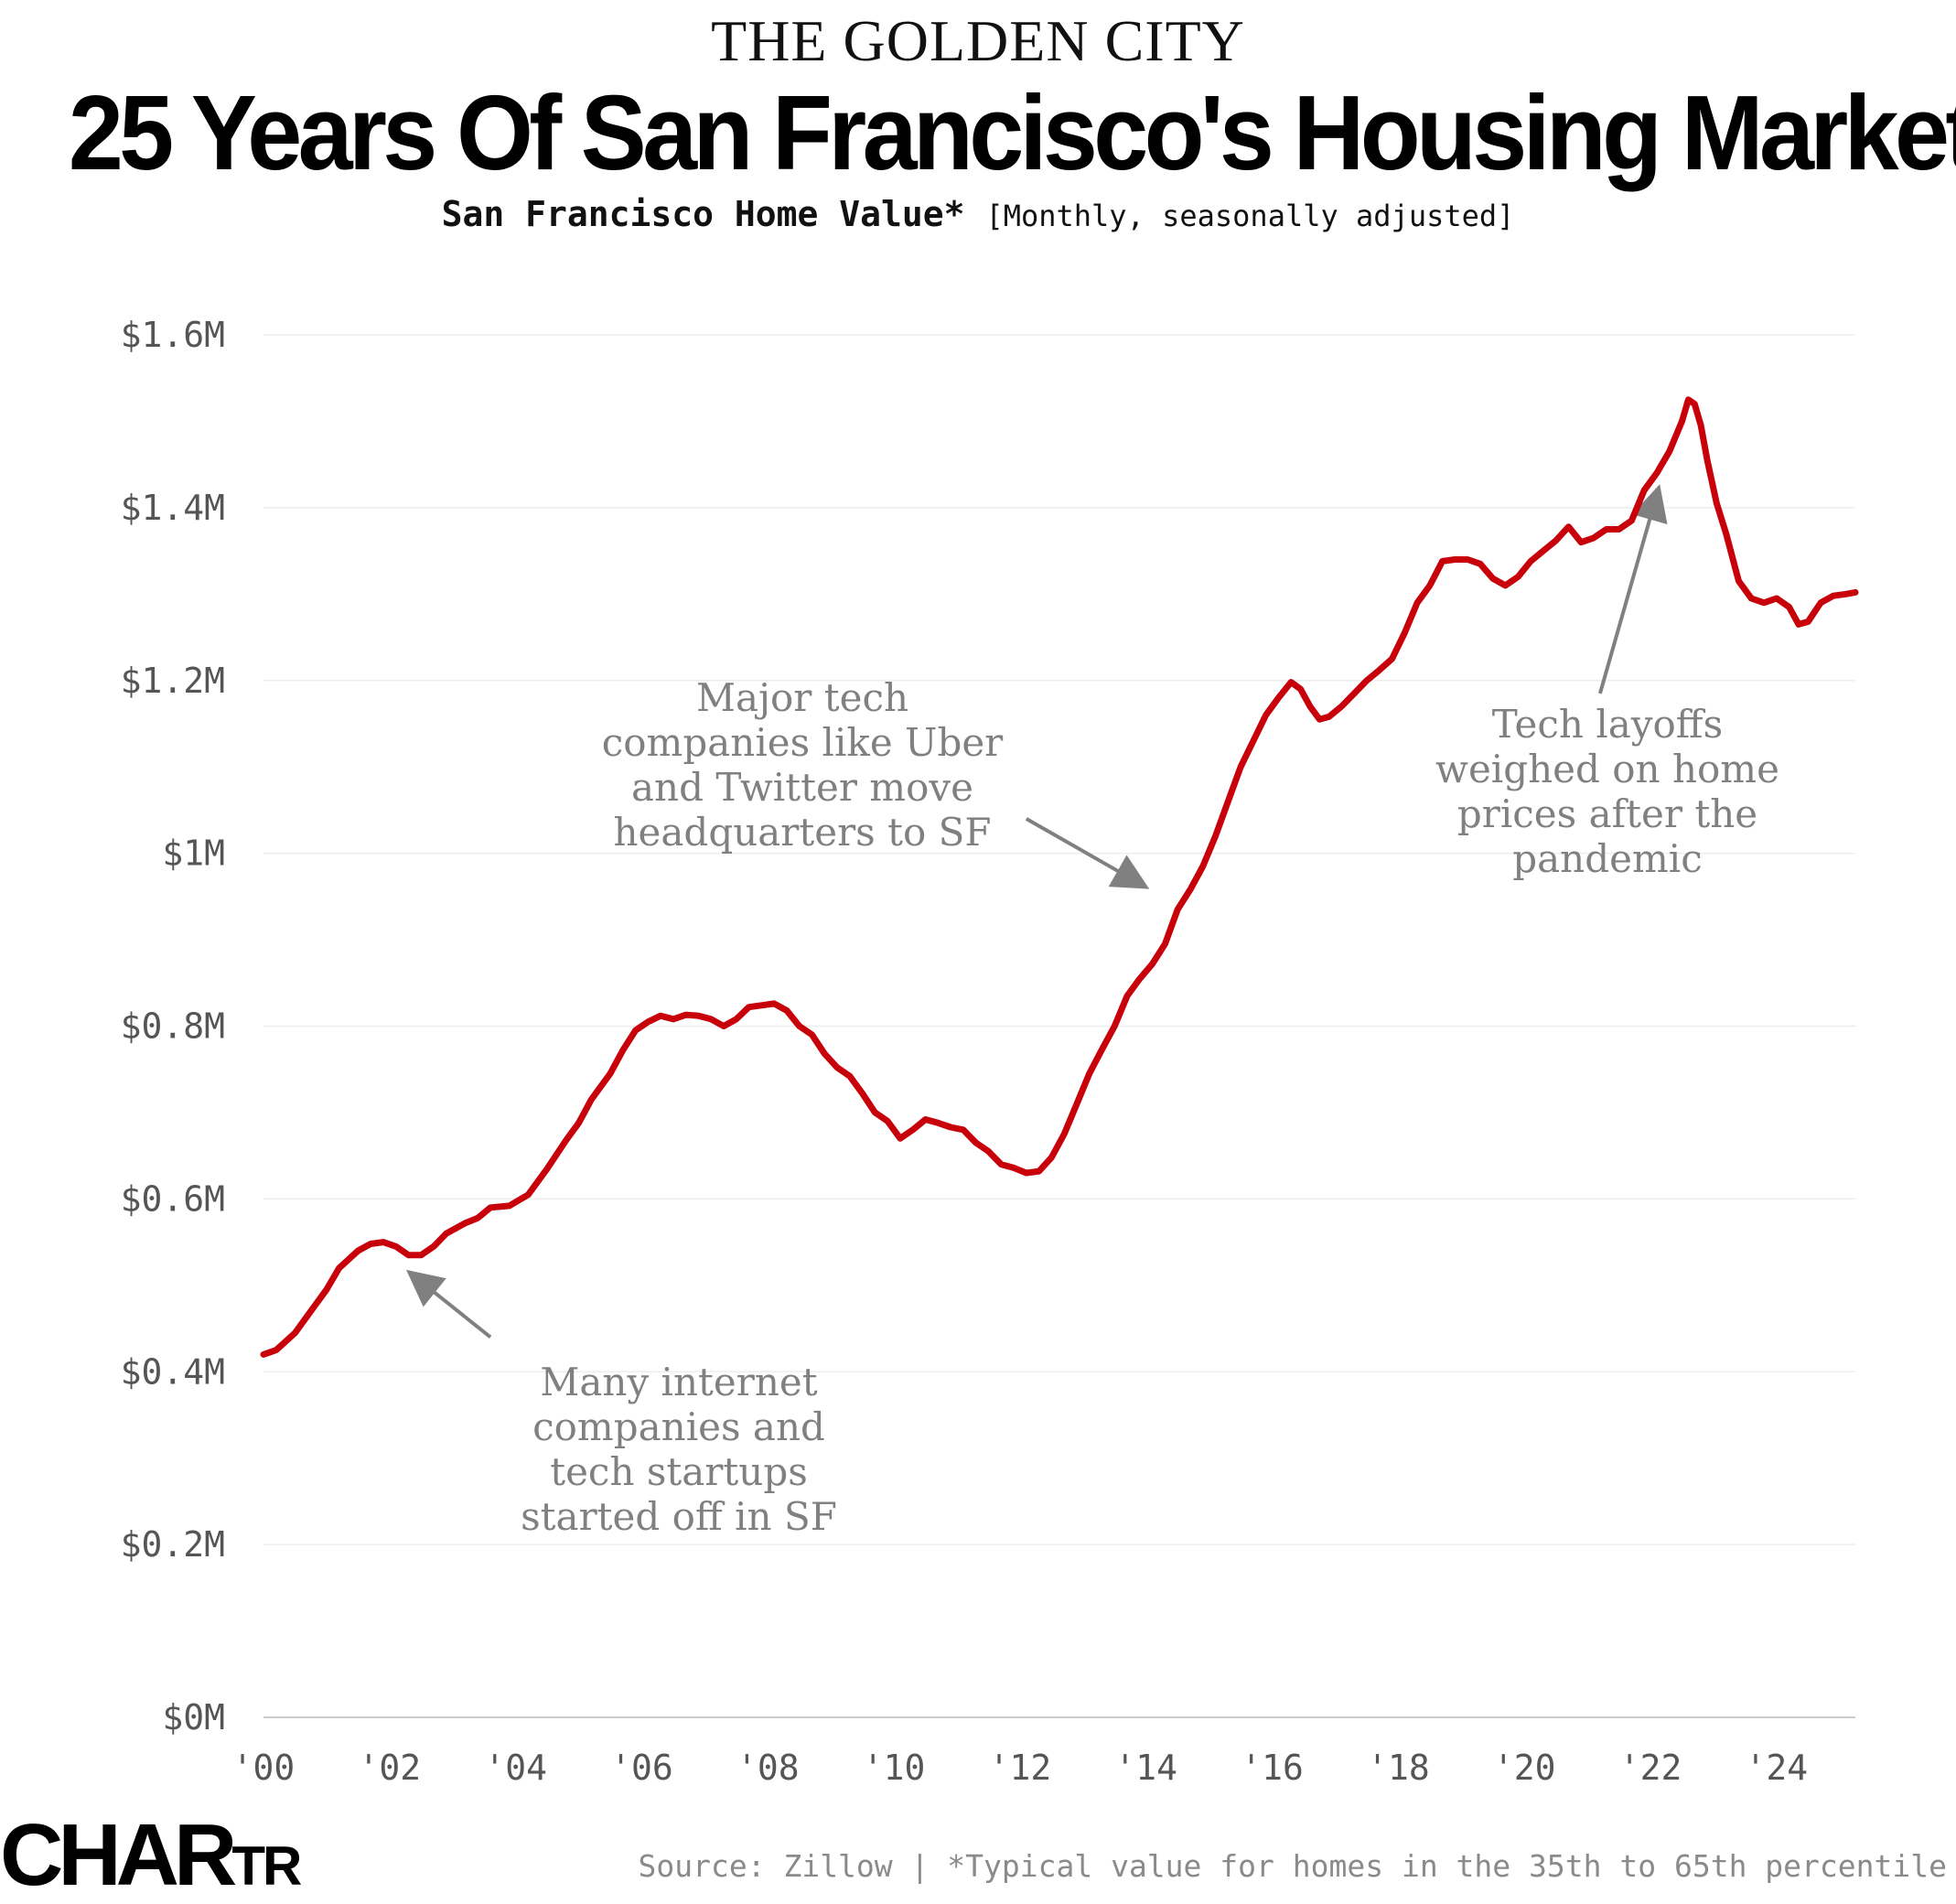 The width and height of the screenshot is (1956, 1904). I want to click on y-tick-label: $0.2M, so click(173, 1544).